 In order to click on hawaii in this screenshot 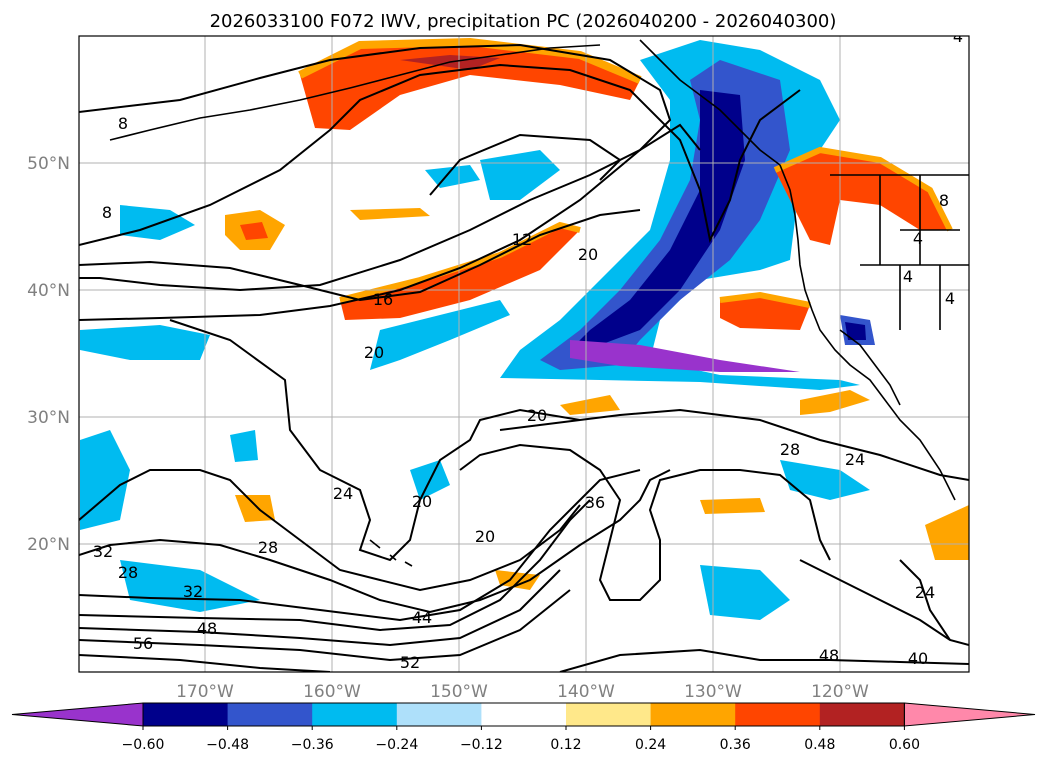, I will do `click(391, 553)`.